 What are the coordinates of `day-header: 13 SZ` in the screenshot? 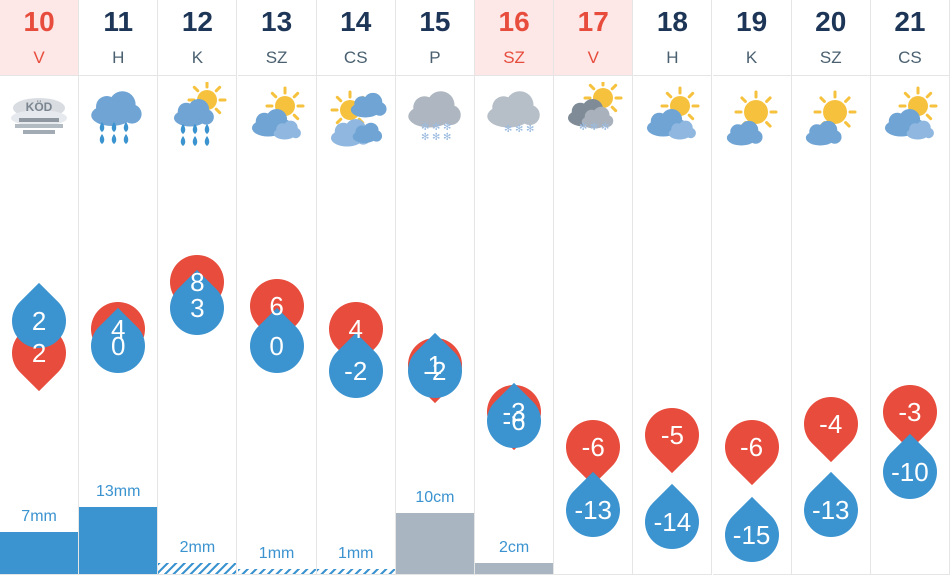 It's located at (276, 38).